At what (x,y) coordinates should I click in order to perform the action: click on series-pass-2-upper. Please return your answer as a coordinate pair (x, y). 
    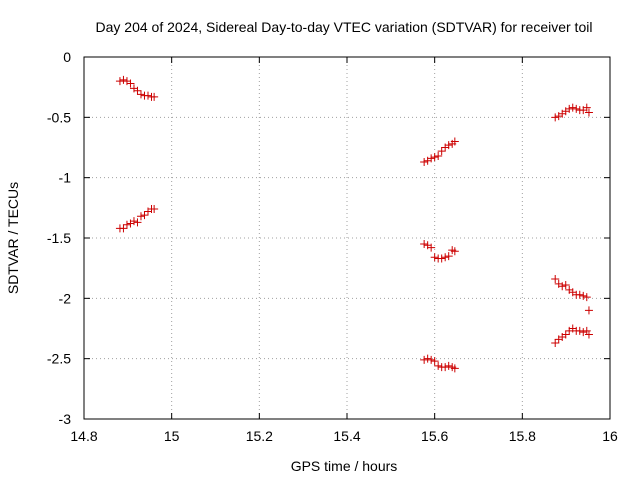
    Looking at the image, I should click on (439, 151).